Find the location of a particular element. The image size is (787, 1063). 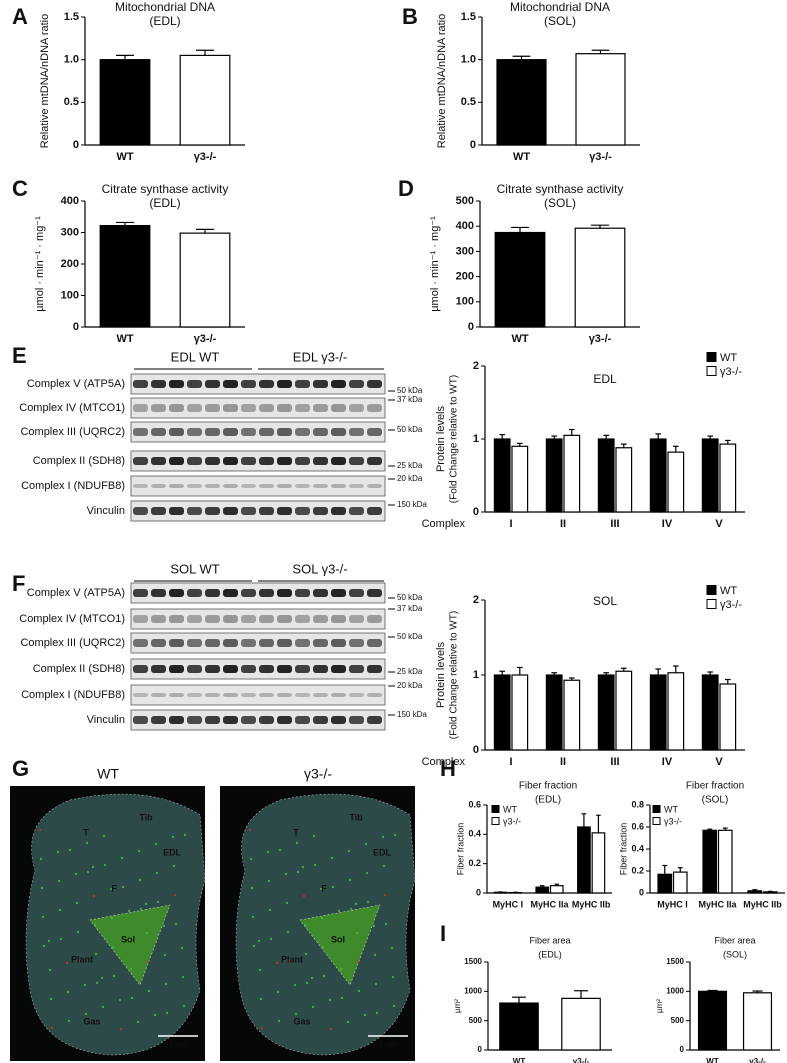

x-tick-label: V is located at coordinates (719, 762).